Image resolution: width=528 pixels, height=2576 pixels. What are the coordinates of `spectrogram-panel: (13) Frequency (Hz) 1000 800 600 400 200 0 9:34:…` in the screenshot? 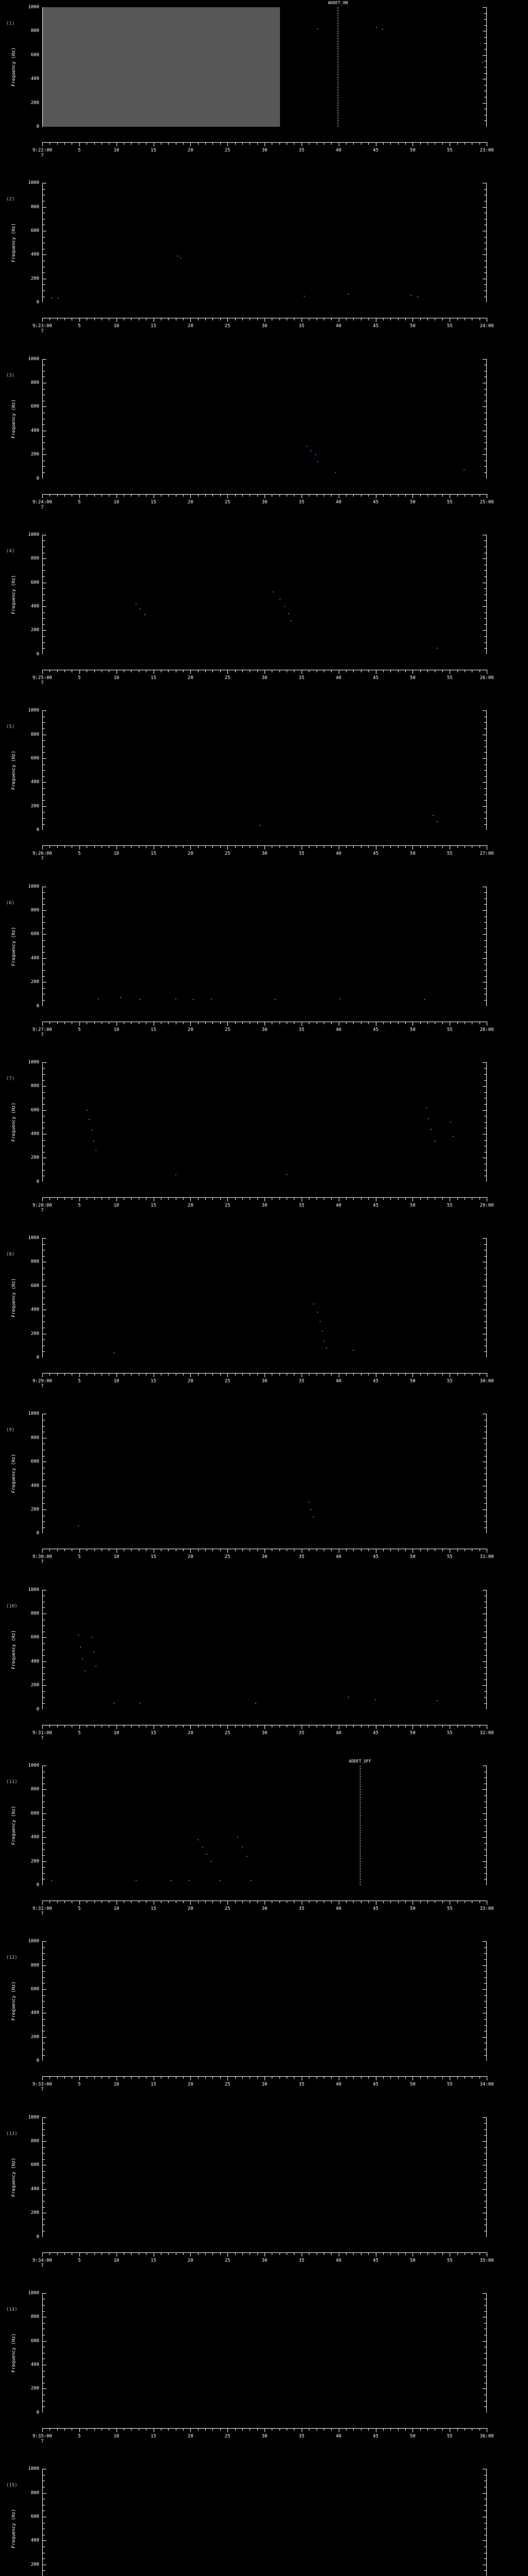 It's located at (264, 2198).